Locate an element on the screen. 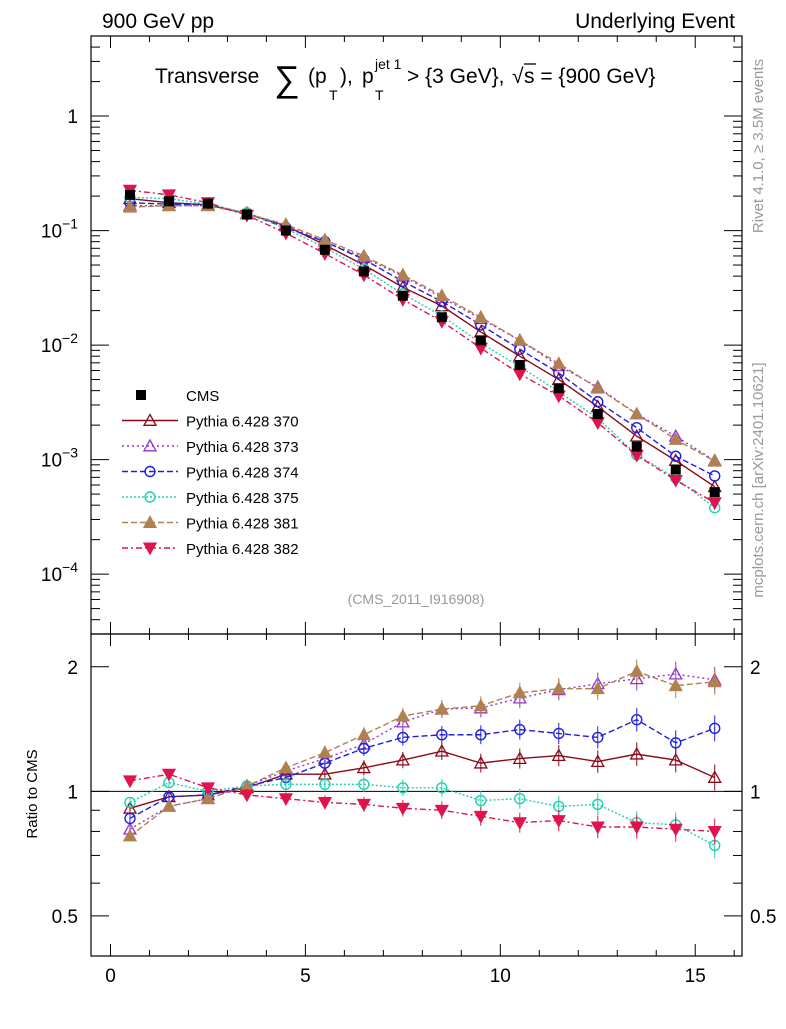 Image resolution: width=786 pixels, height=1029 pixels. ratio-y-tick-label: 0.5 is located at coordinates (65, 917).